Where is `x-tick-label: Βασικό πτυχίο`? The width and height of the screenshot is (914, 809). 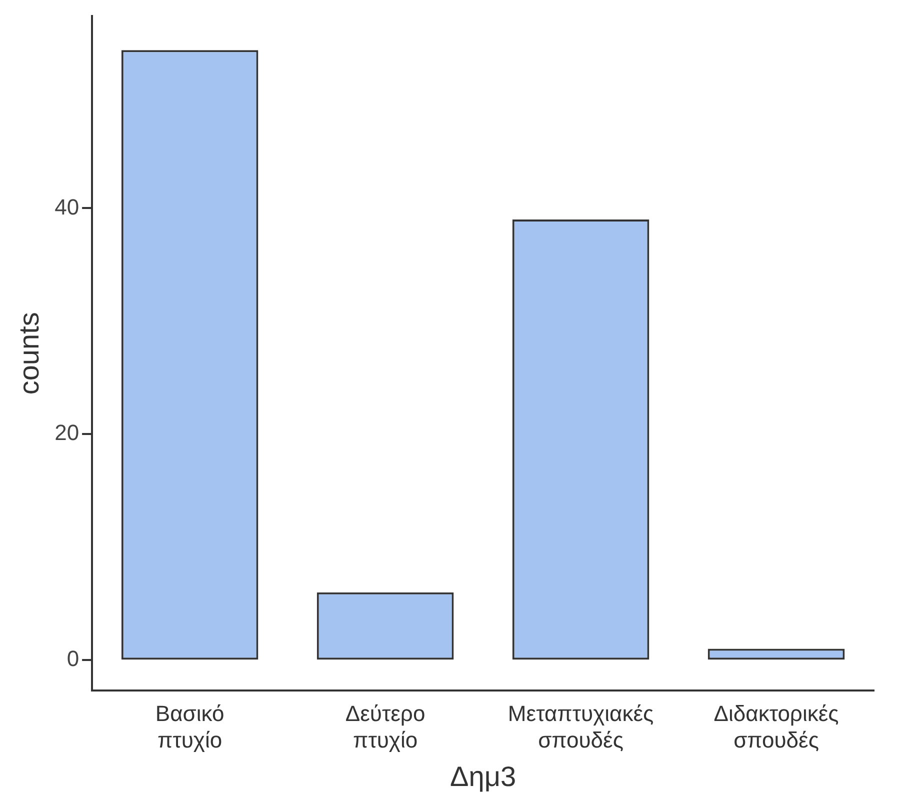 x-tick-label: Βασικό πτυχίο is located at coordinates (189, 726).